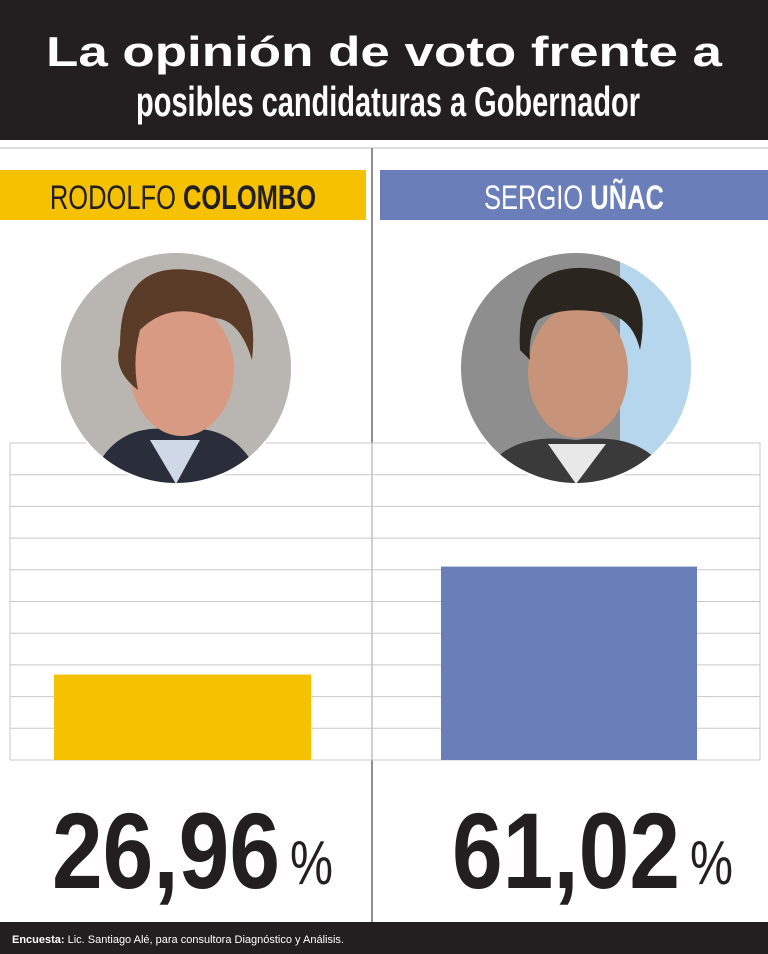 The width and height of the screenshot is (768, 954). What do you see at coordinates (566, 850) in the screenshot?
I see `value-label: 61,02` at bounding box center [566, 850].